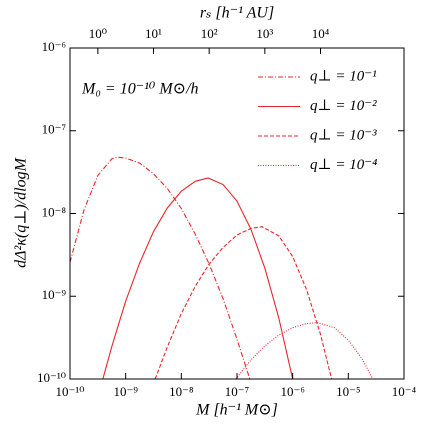 The height and width of the screenshot is (425, 424). I want to click on legend-label: q⊥ = 10⁻³, so click(343, 135).